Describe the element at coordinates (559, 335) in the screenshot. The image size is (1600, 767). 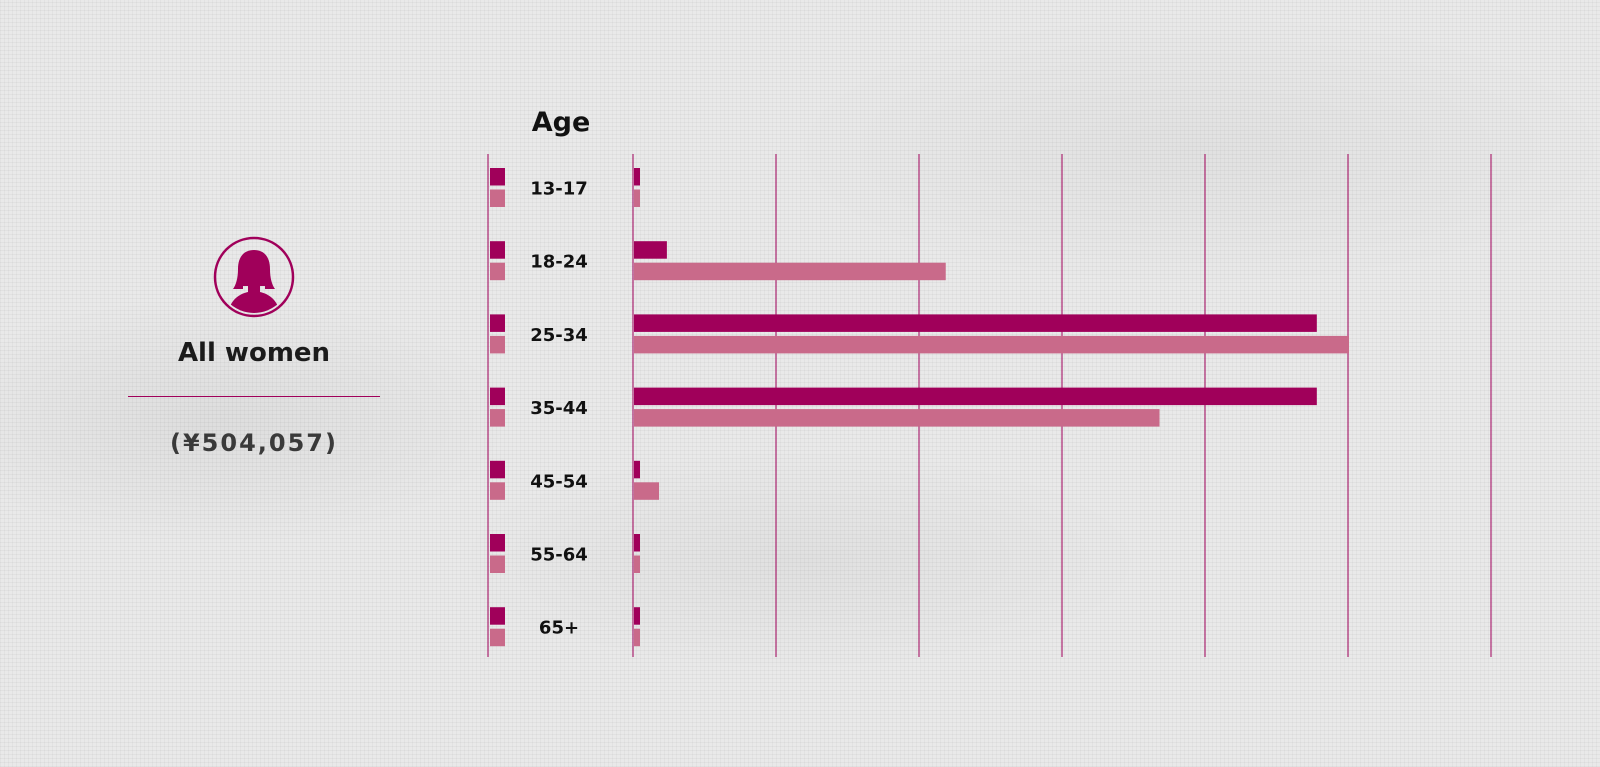
I see `category-label: 25-34` at that location.